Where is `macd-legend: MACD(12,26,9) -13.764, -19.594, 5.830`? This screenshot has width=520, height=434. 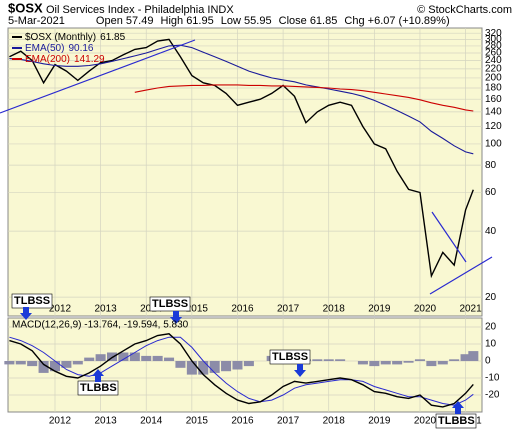 macd-legend: MACD(12,26,9) -13.764, -19.594, 5.830 is located at coordinates (100, 325).